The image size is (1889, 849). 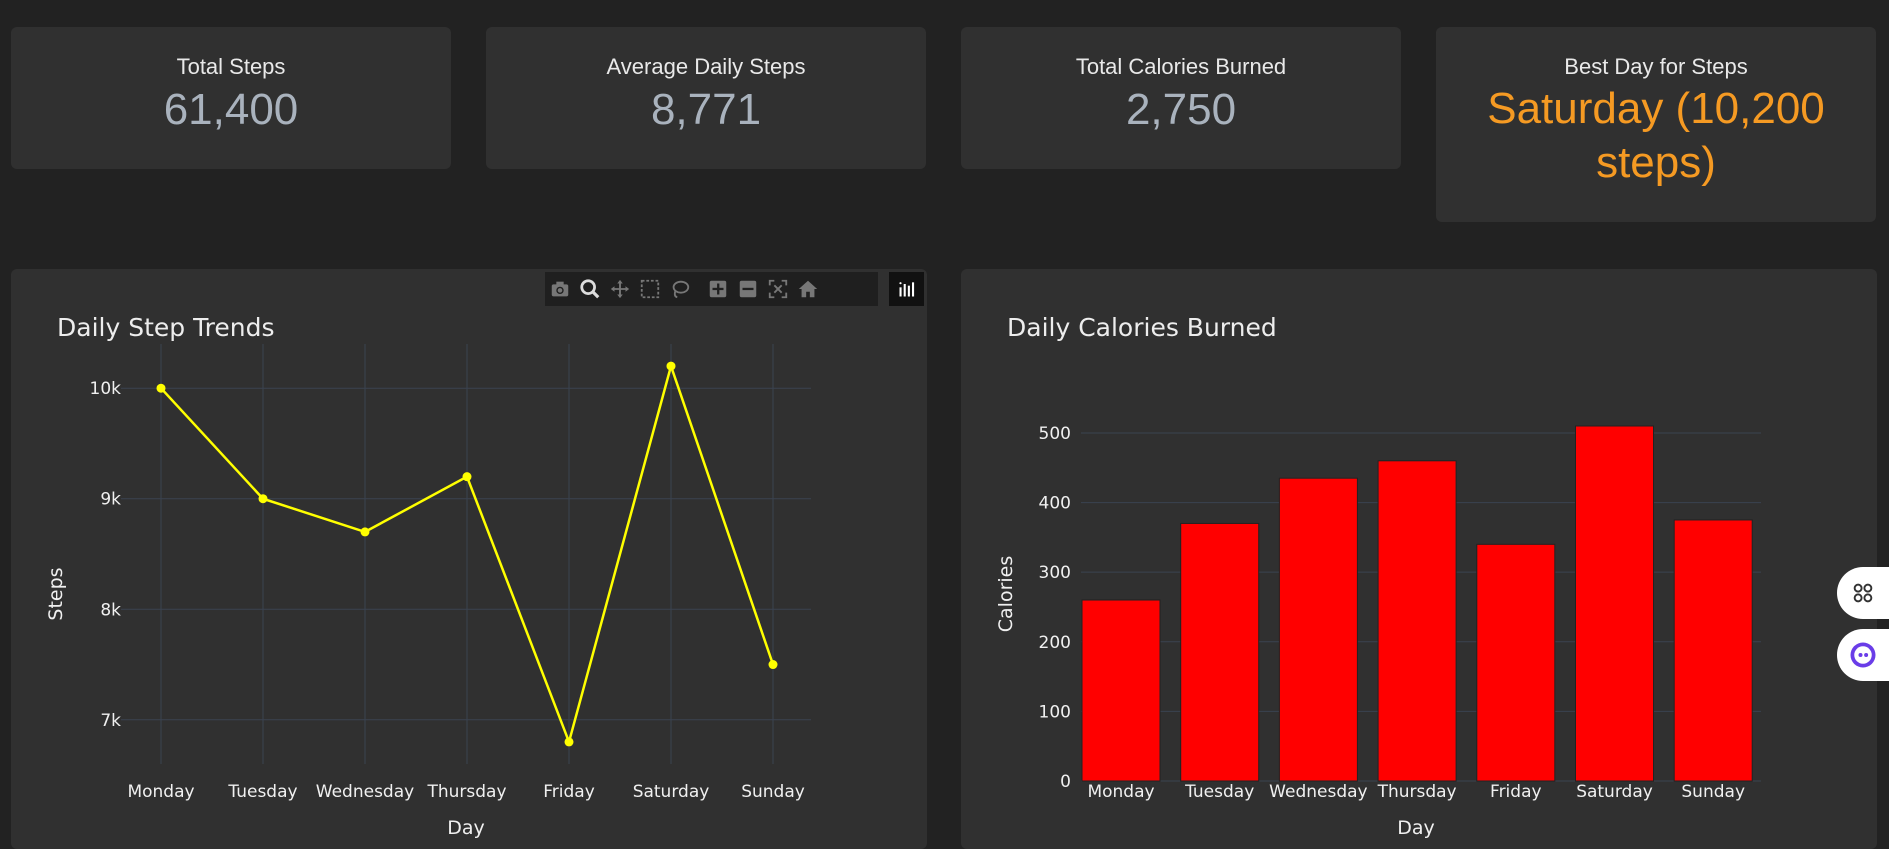 I want to click on kpi-title: Average Daily Steps, so click(x=706, y=66).